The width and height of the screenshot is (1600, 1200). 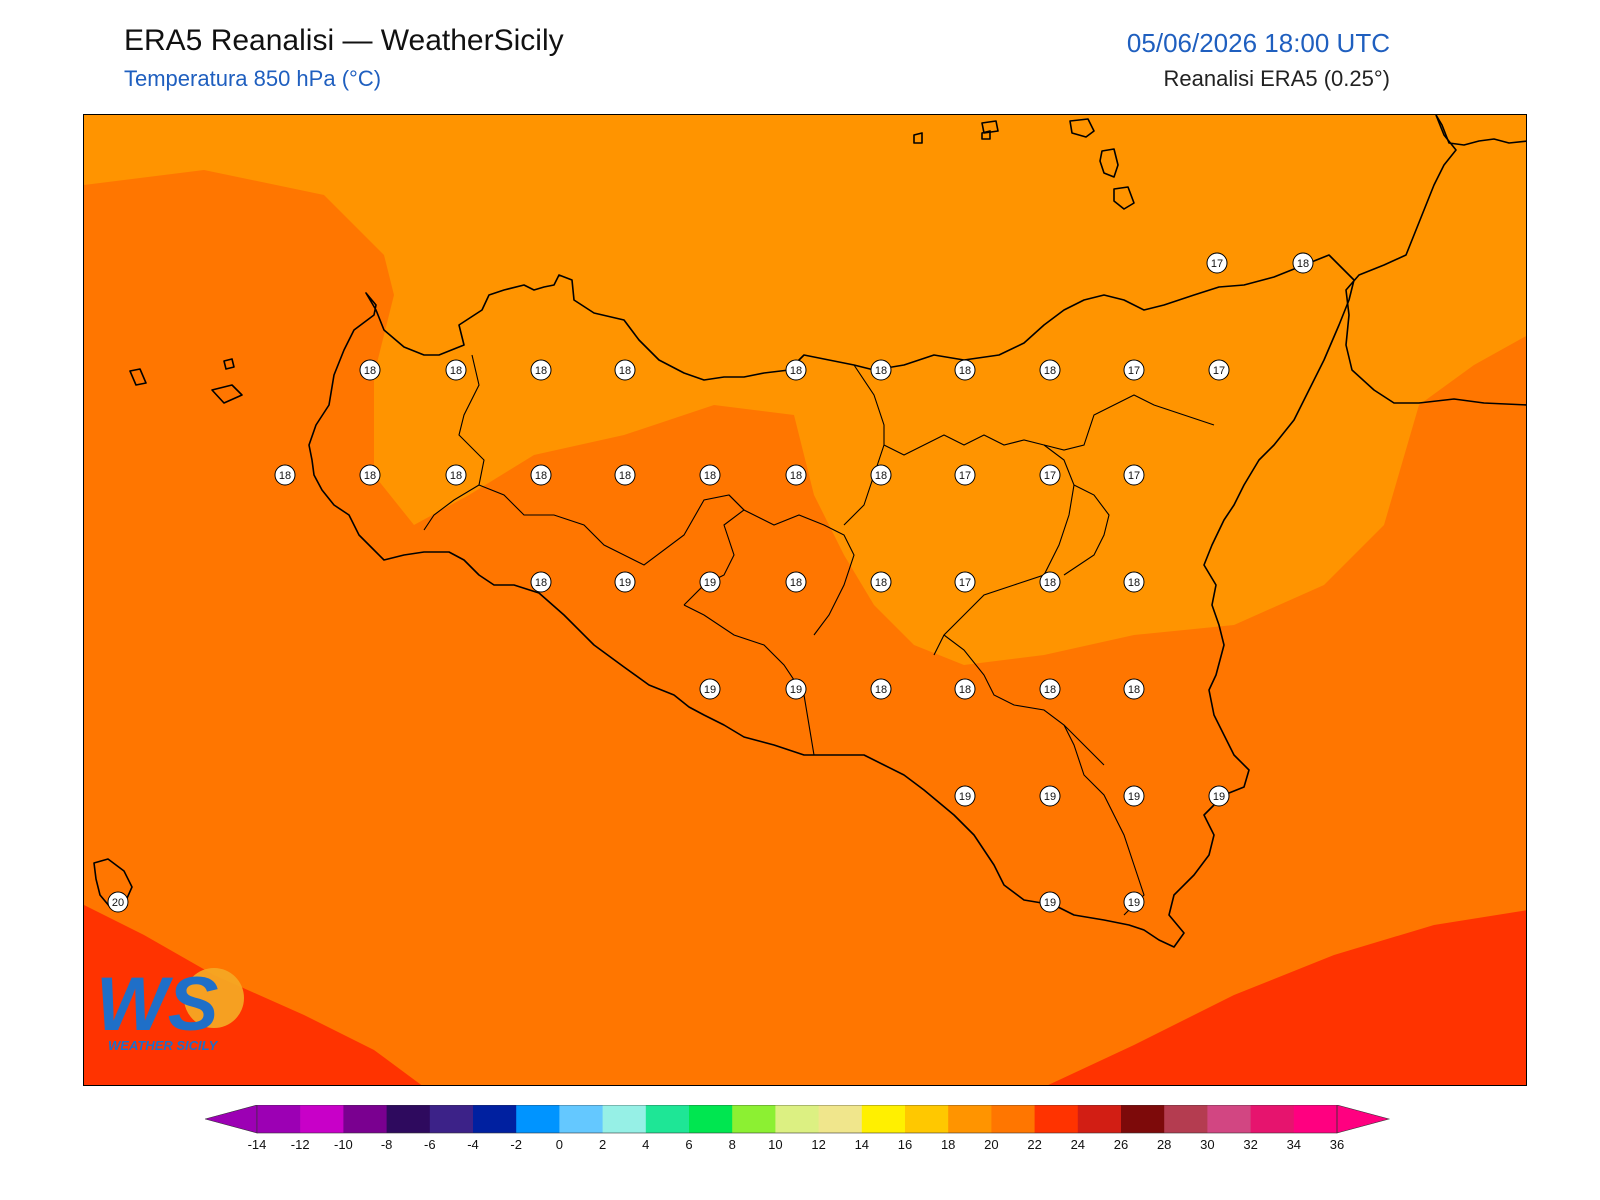 What do you see at coordinates (732, 1144) in the screenshot?
I see `colorbar-tick-label: 8` at bounding box center [732, 1144].